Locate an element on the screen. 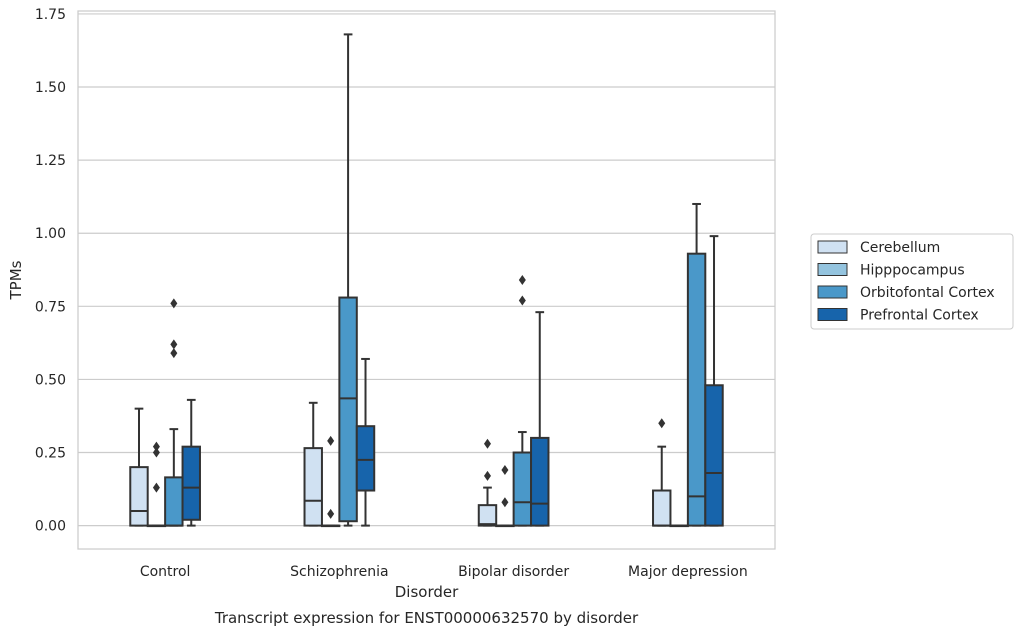 This screenshot has width=1023, height=636. x-tick-label: Control is located at coordinates (165, 572).